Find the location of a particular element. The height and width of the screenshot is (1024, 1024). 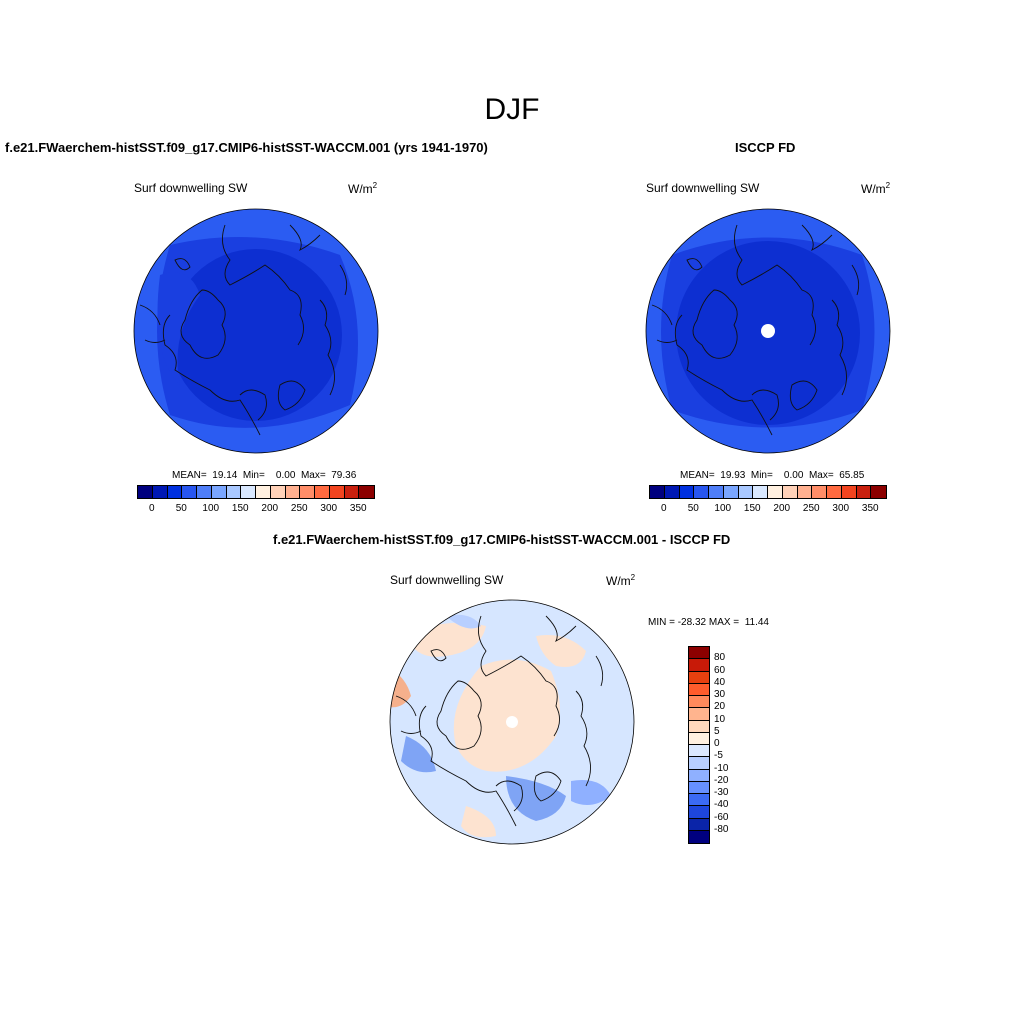

polar-map-model is located at coordinates (256, 331).